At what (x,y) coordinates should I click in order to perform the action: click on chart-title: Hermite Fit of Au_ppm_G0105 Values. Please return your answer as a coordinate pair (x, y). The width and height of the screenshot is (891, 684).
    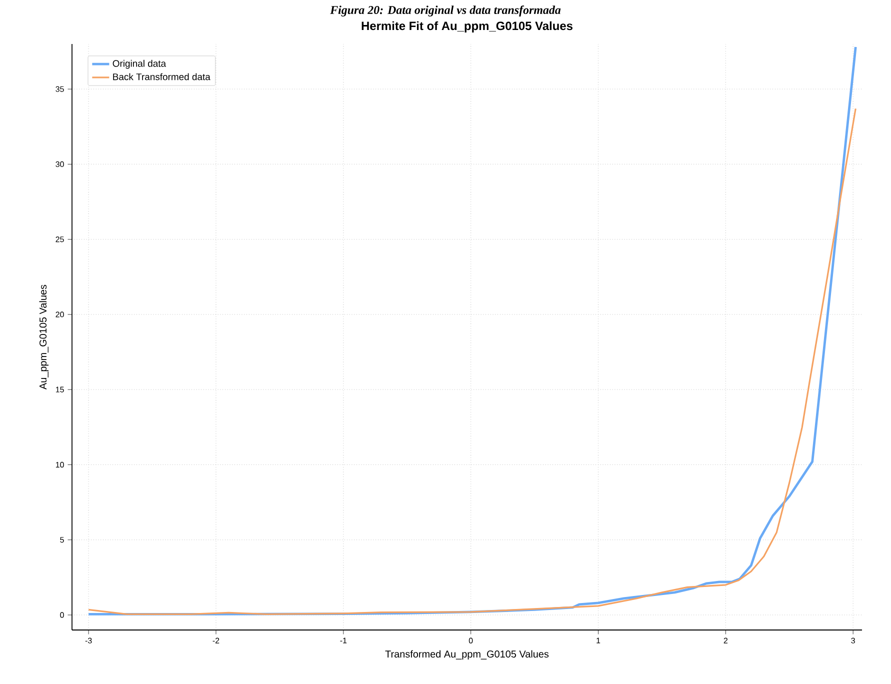
    Looking at the image, I should click on (467, 26).